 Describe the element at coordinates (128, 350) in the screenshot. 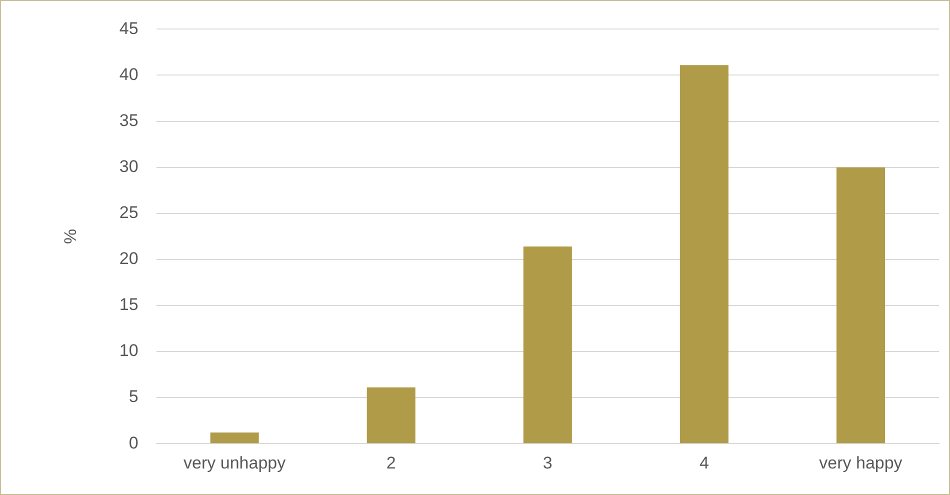

I see `y-tick-label: 10` at that location.